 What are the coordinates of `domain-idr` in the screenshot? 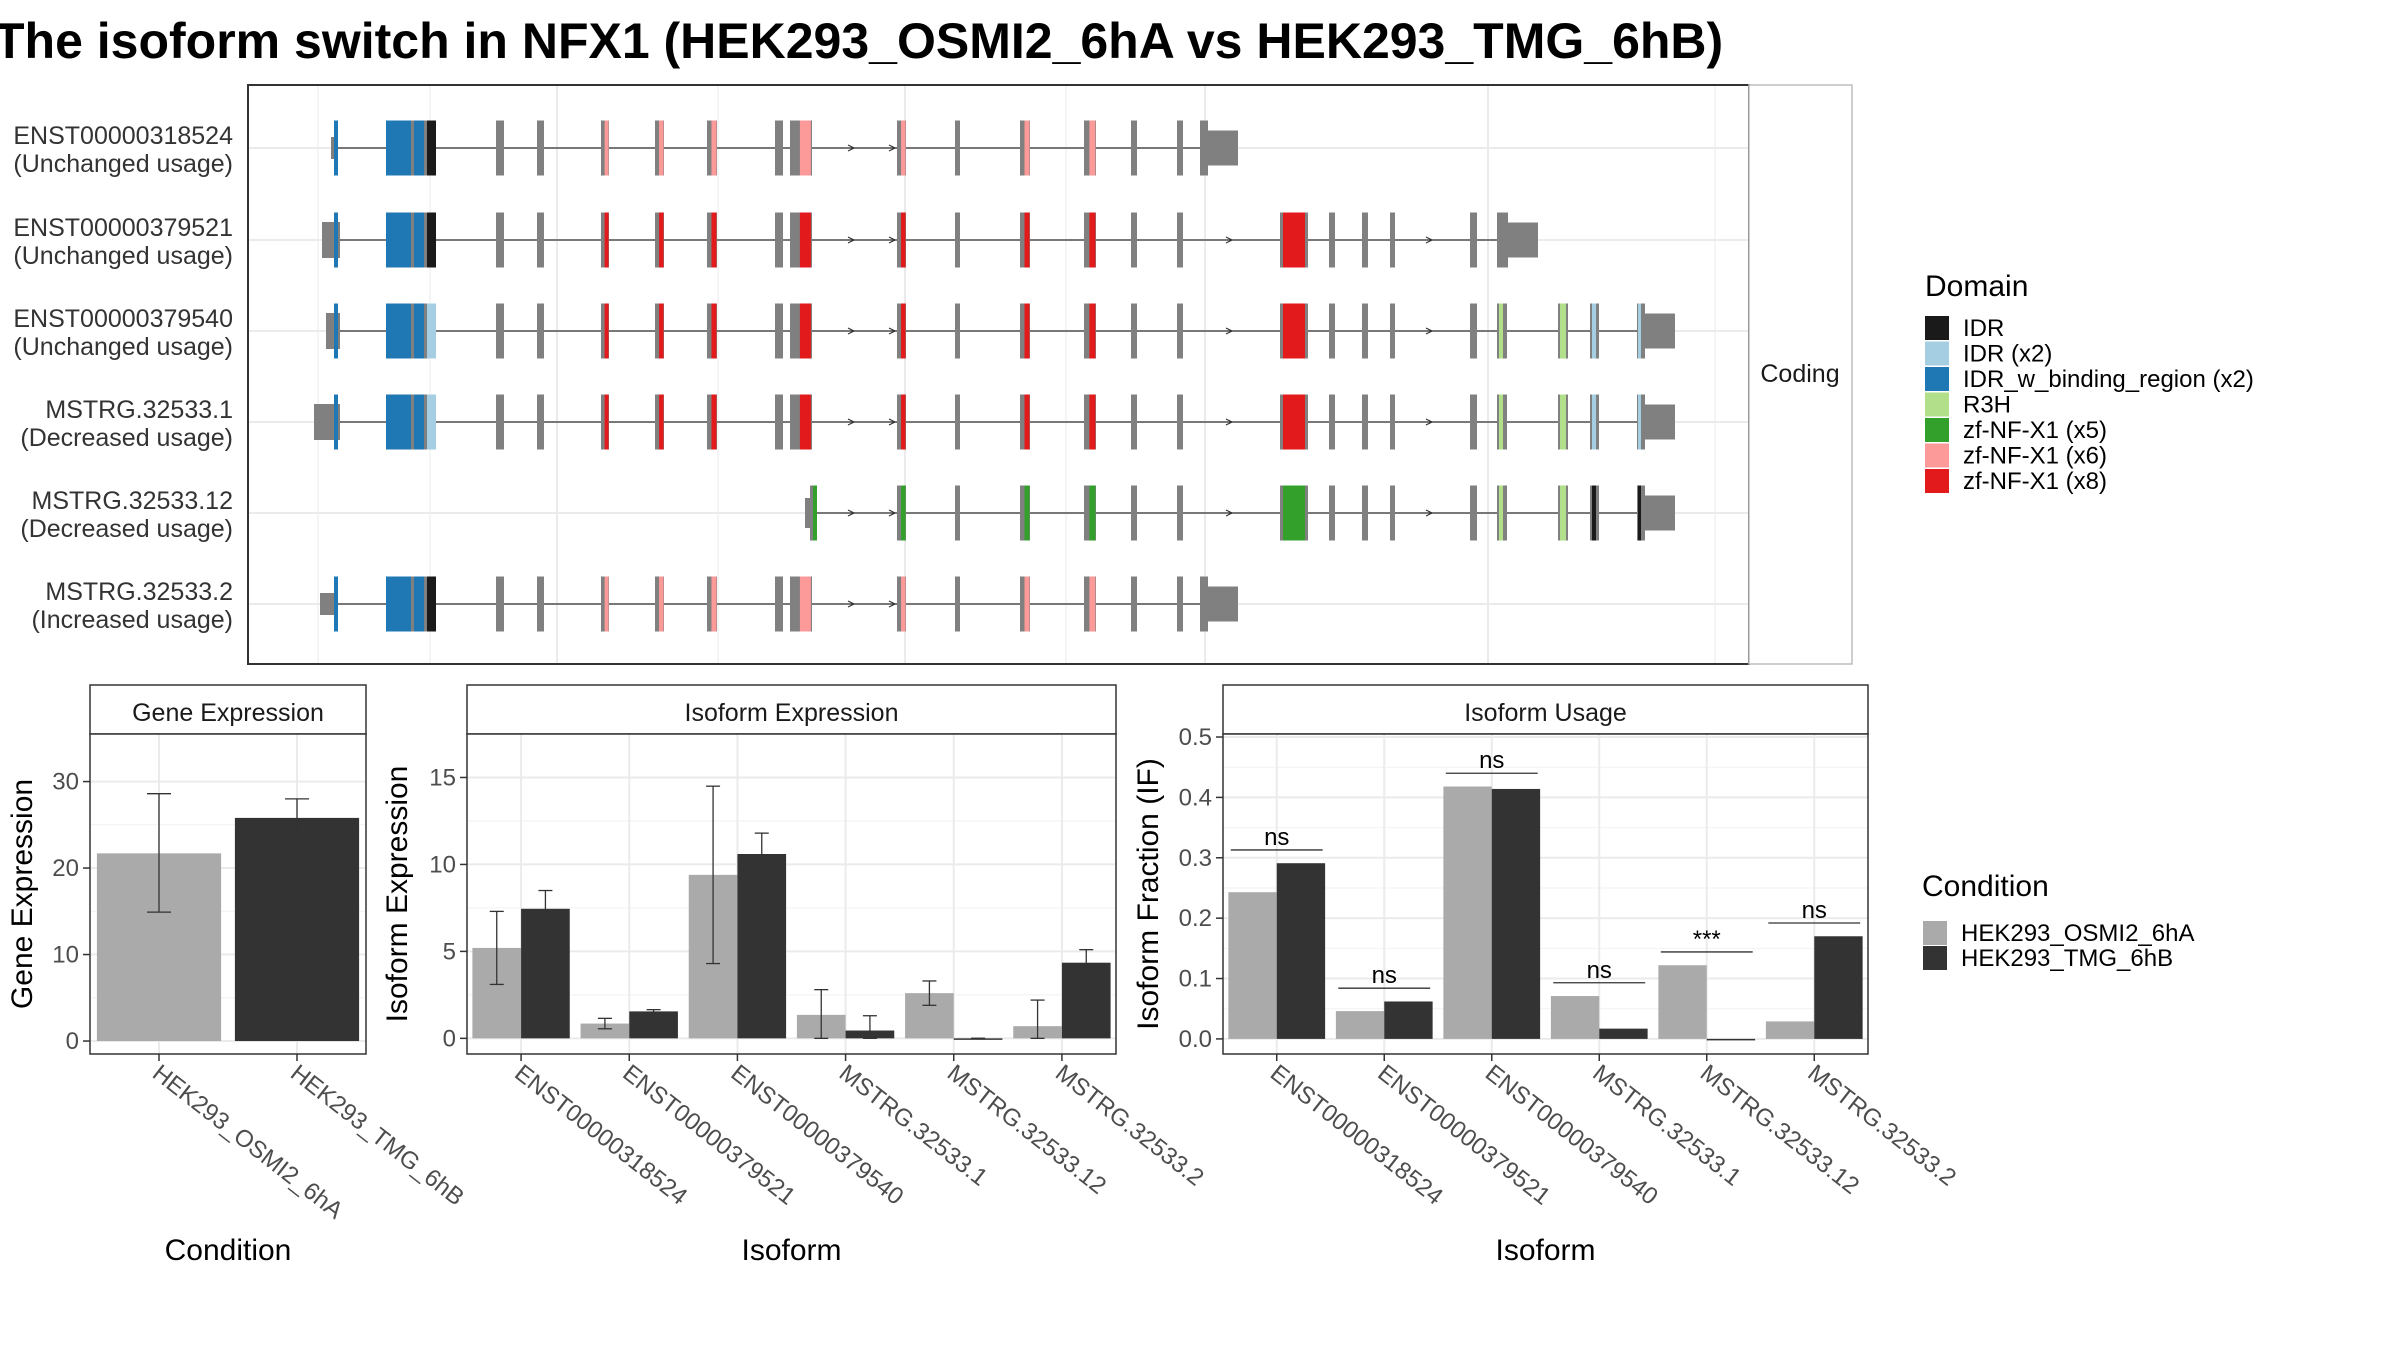 It's located at (1594, 513).